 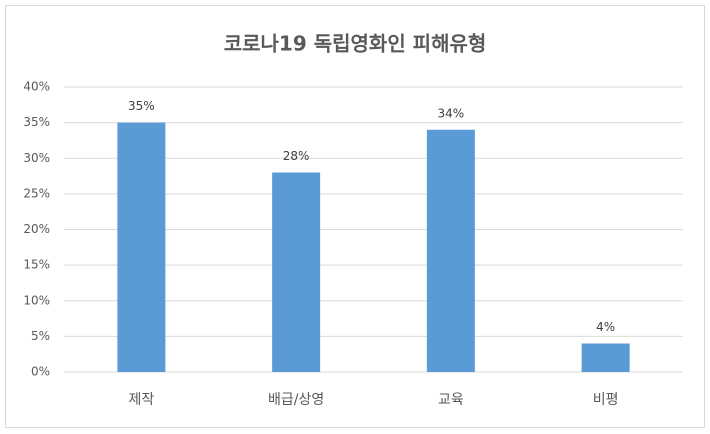 I want to click on x-tick-label: 배급/상영, so click(x=296, y=400).